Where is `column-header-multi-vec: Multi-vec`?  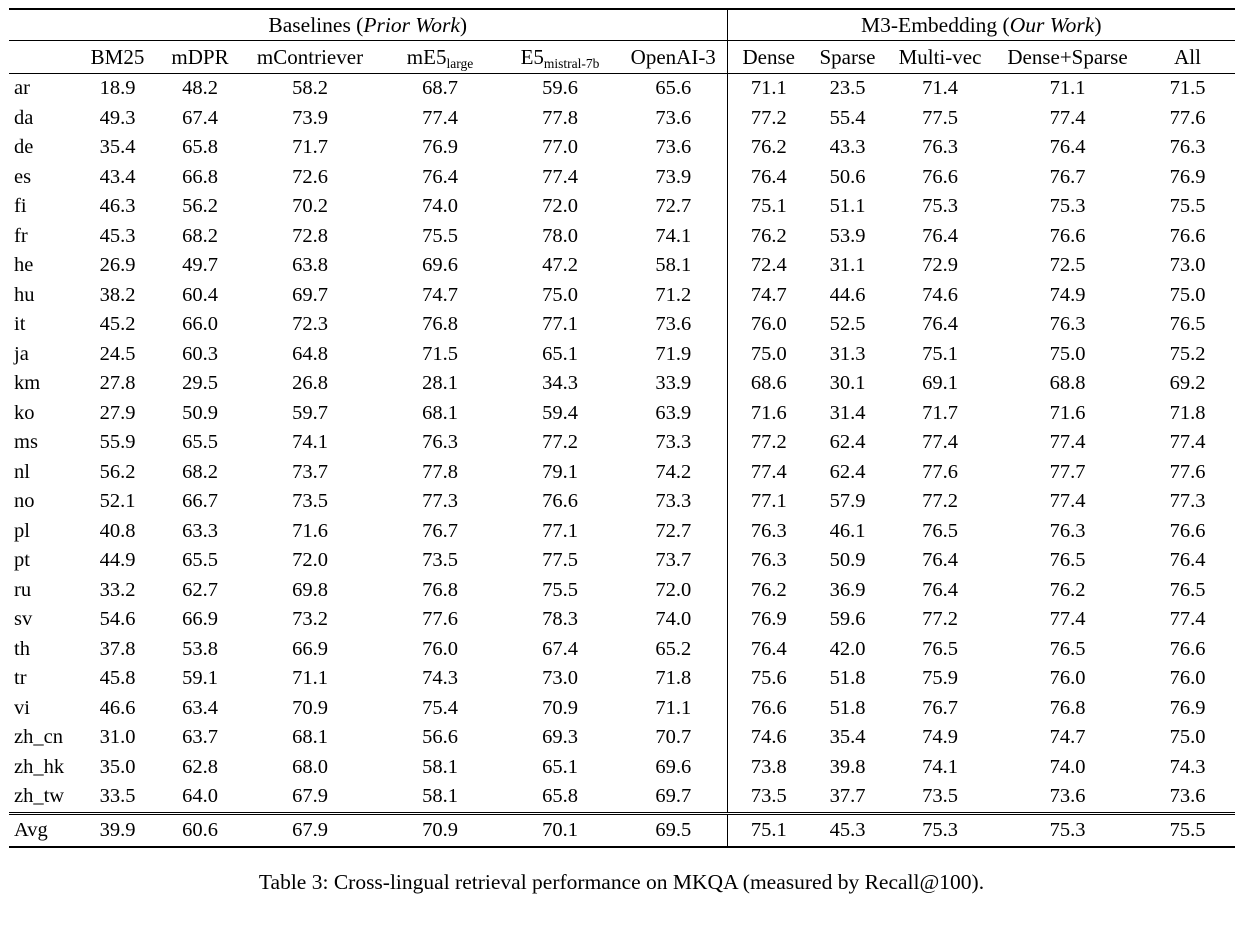
column-header-multi-vec: Multi-vec is located at coordinates (940, 57).